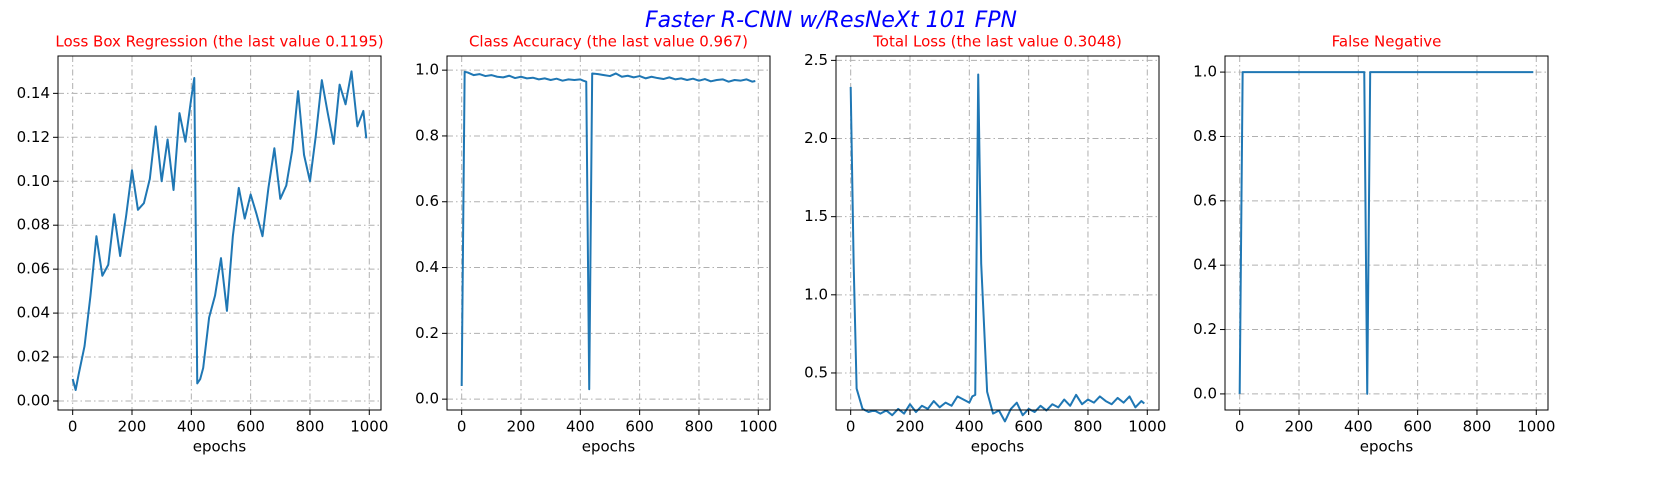  What do you see at coordinates (816, 138) in the screenshot?
I see `y-tick-label: 2.0` at bounding box center [816, 138].